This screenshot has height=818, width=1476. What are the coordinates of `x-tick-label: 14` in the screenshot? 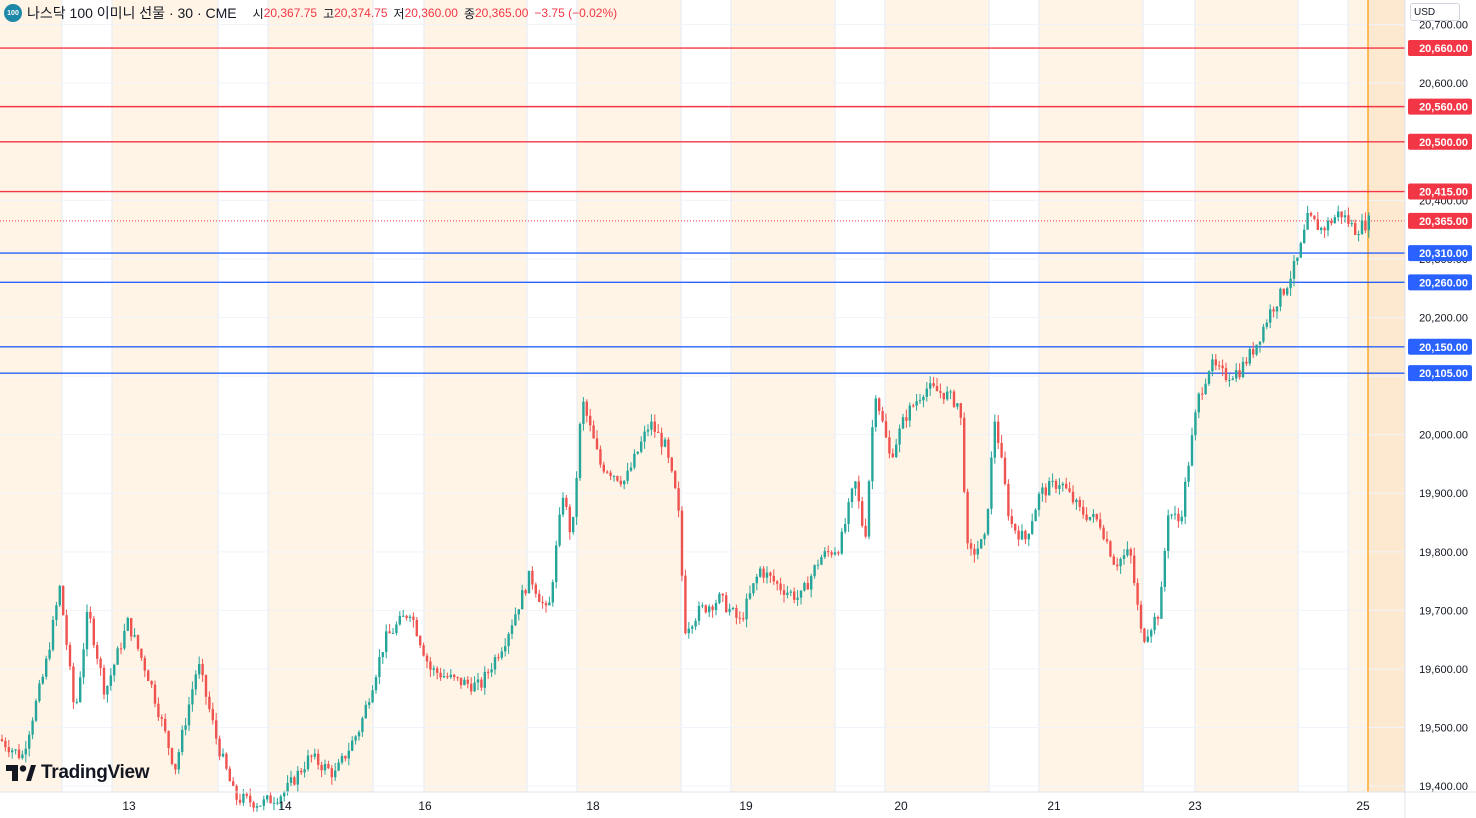 It's located at (285, 806).